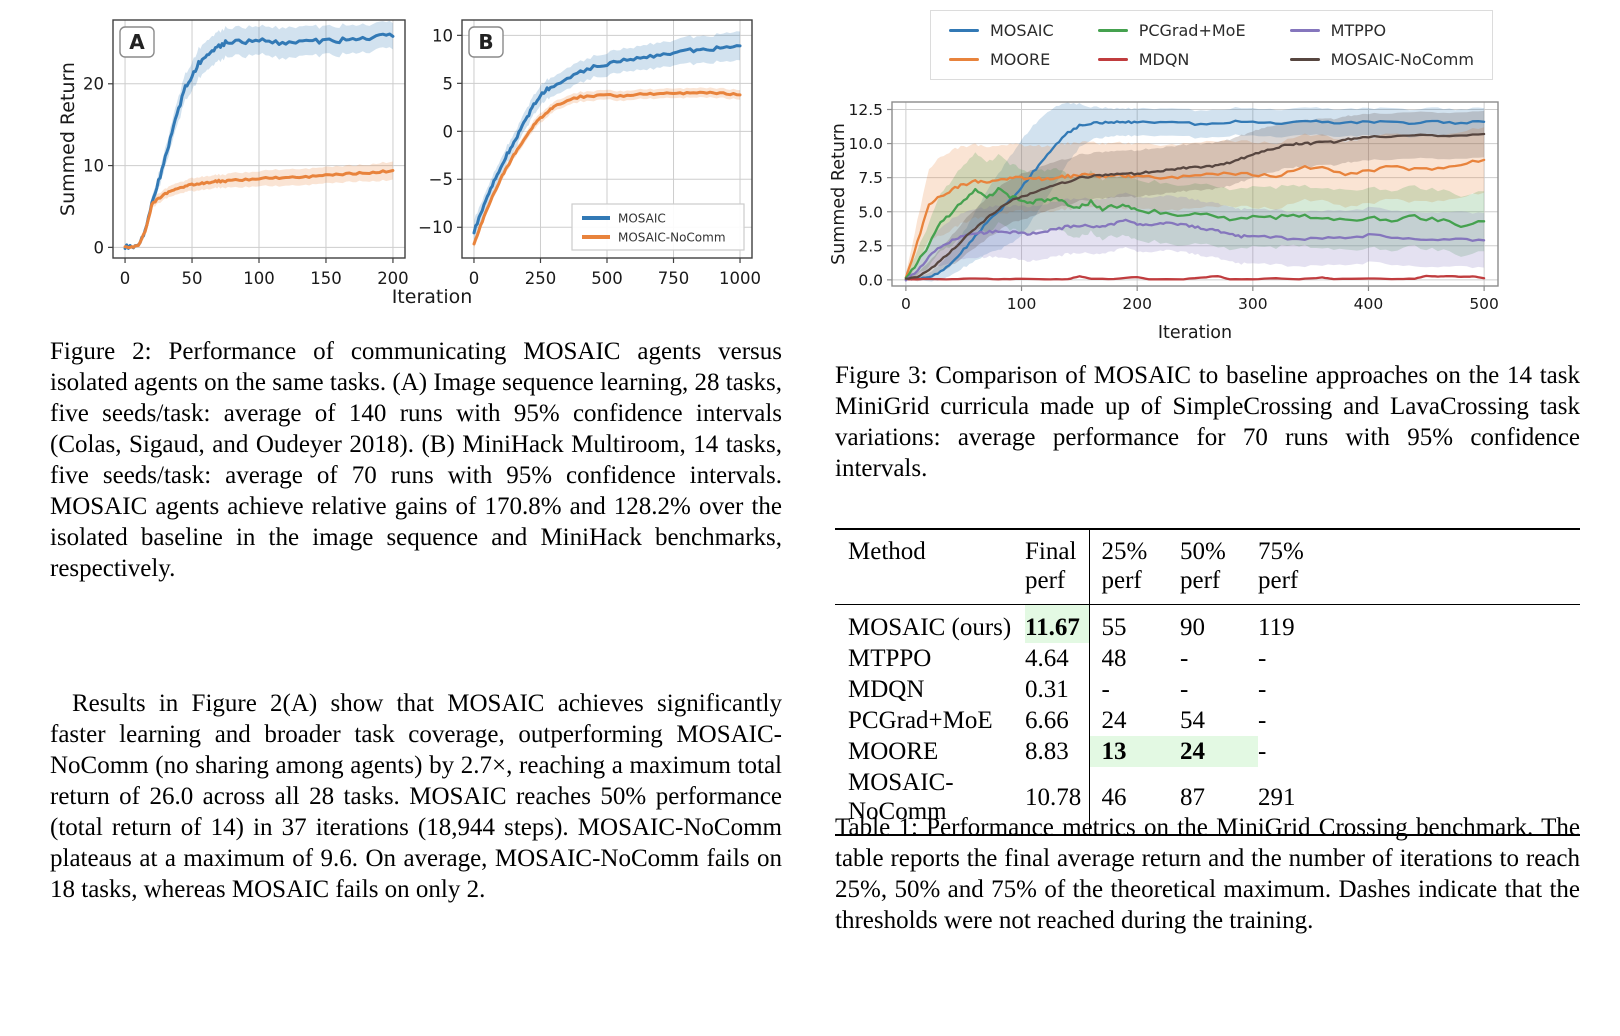 Image resolution: width=1620 pixels, height=1036 pixels. I want to click on svg-text: Iteration, so click(1195, 333).